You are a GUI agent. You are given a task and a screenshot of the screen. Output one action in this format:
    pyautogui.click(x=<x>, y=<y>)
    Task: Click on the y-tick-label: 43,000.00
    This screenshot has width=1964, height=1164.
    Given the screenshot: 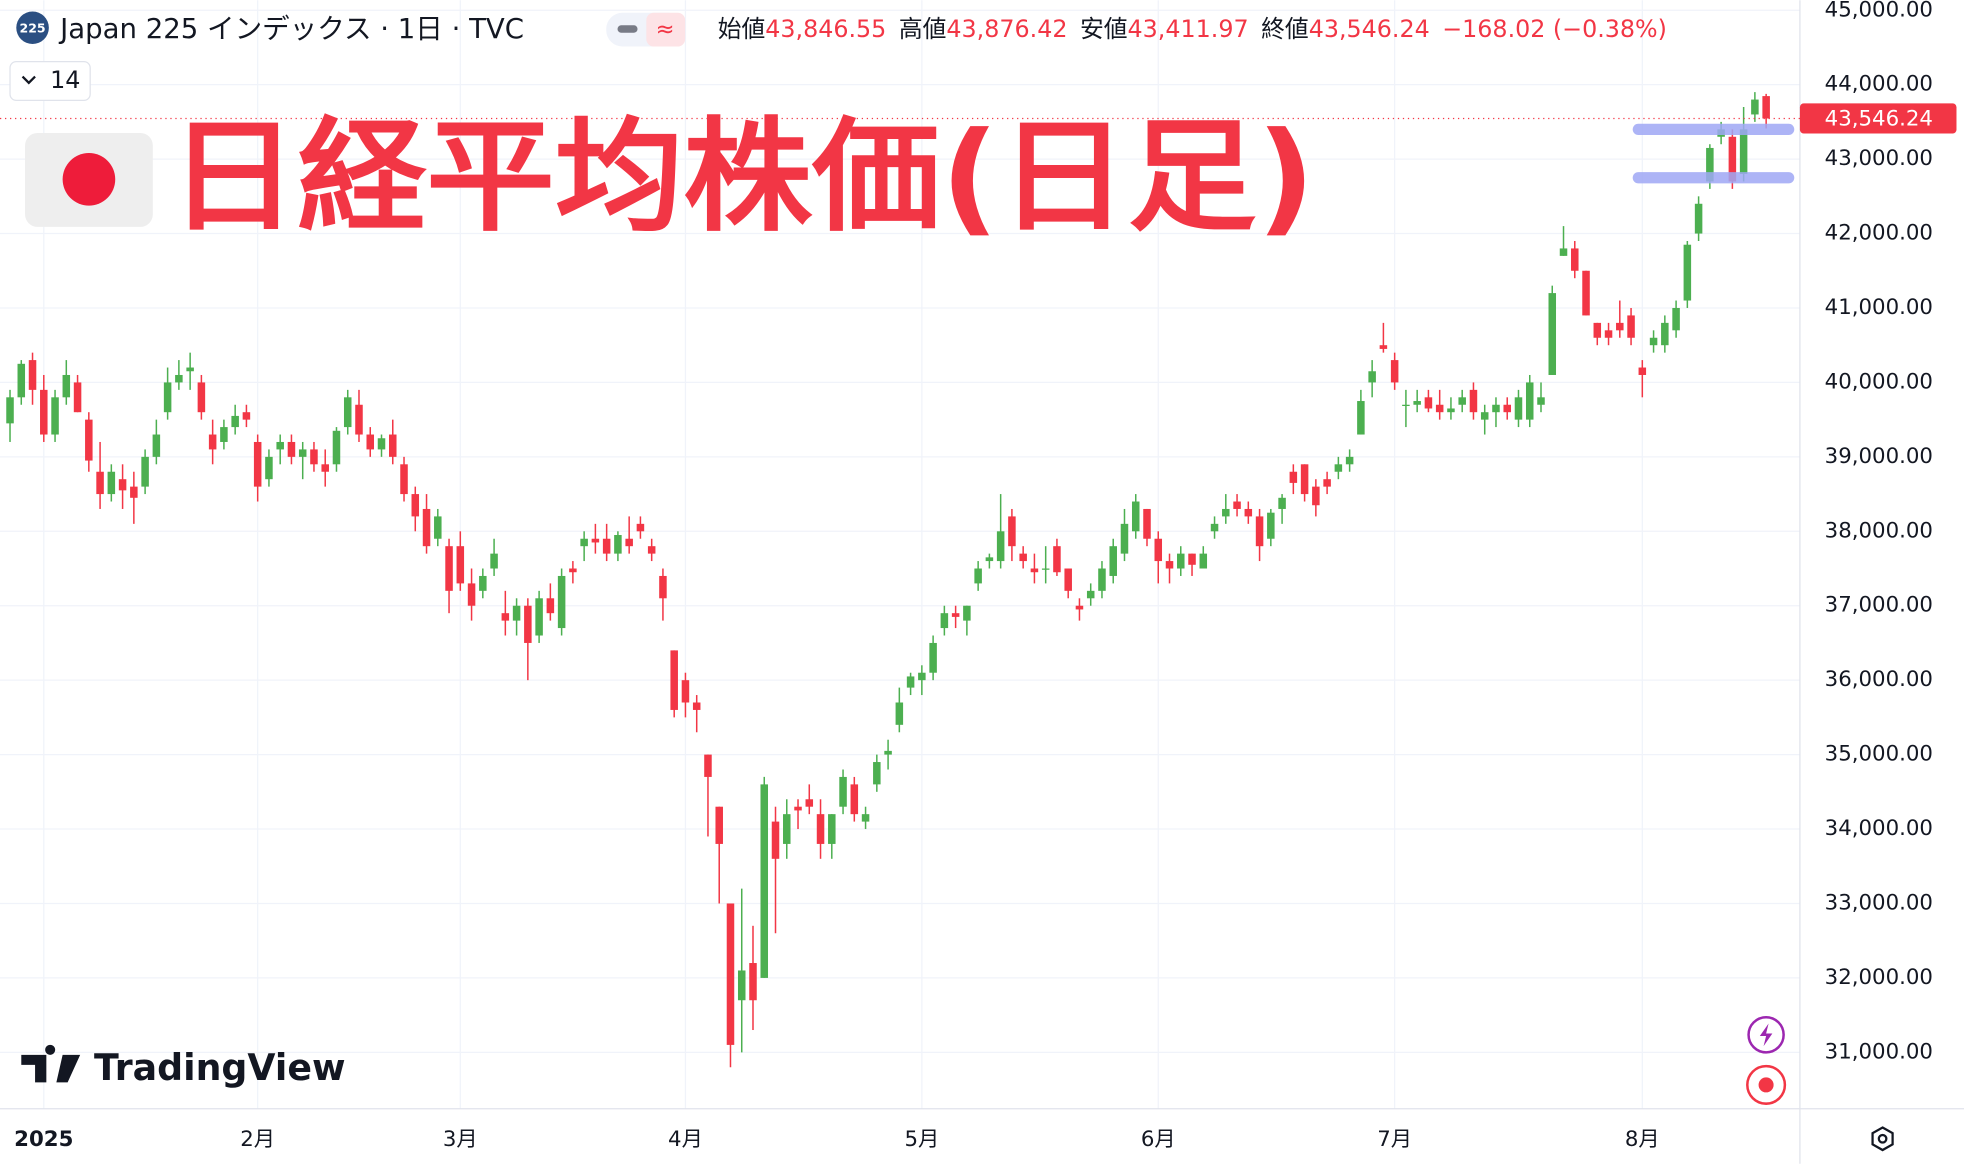 What is the action you would take?
    pyautogui.click(x=1879, y=158)
    